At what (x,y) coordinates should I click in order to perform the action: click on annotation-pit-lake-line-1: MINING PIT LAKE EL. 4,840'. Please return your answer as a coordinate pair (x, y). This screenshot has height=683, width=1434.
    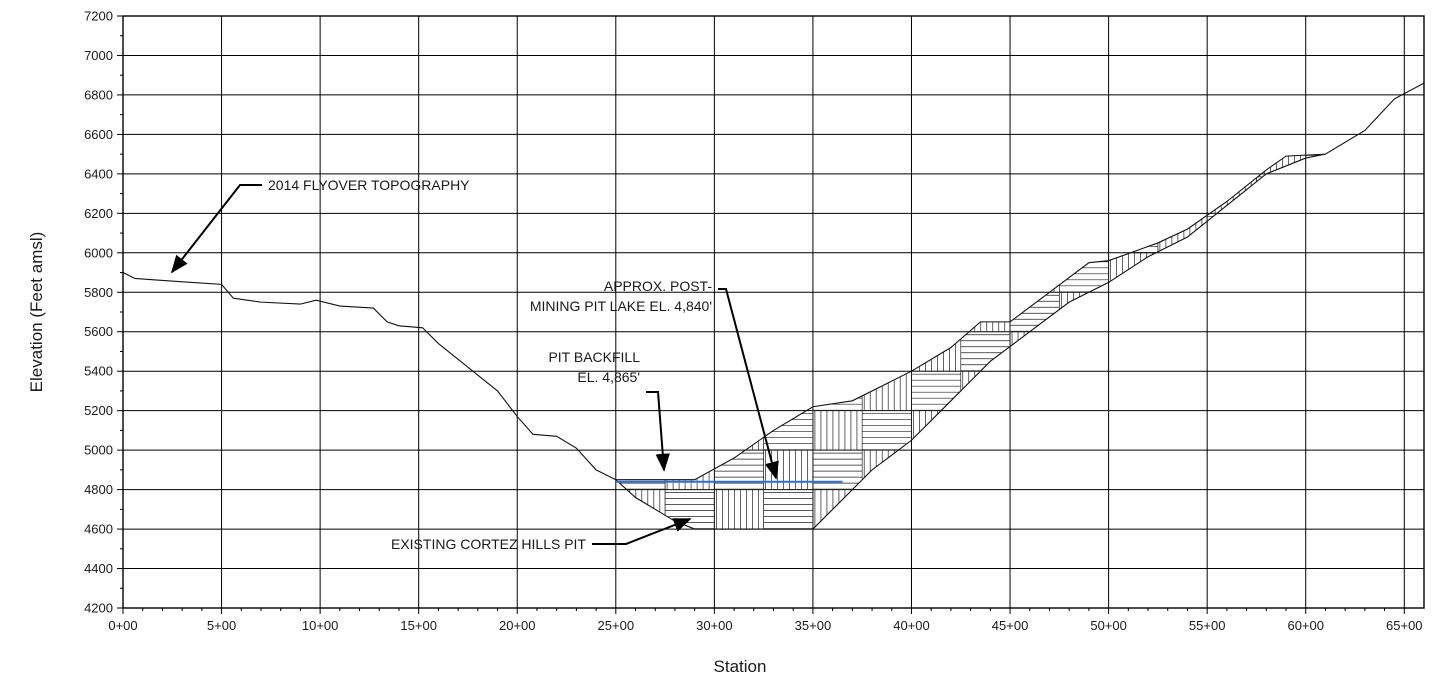
    Looking at the image, I should click on (621, 306).